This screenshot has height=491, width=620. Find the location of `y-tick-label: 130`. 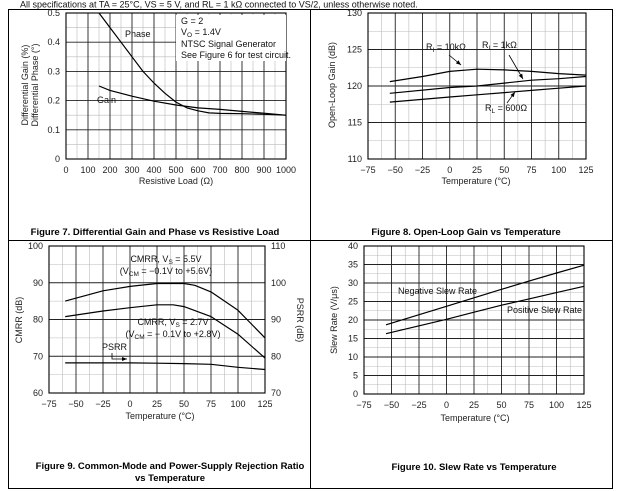

y-tick-label: 130 is located at coordinates (354, 13).